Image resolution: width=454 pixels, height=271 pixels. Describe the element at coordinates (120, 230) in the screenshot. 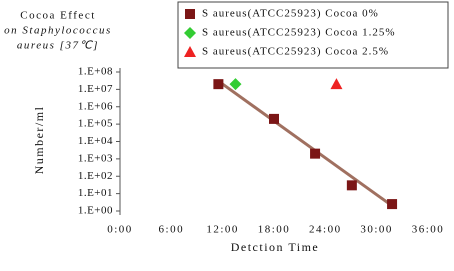

I see `x-tick-label: 0:00` at that location.